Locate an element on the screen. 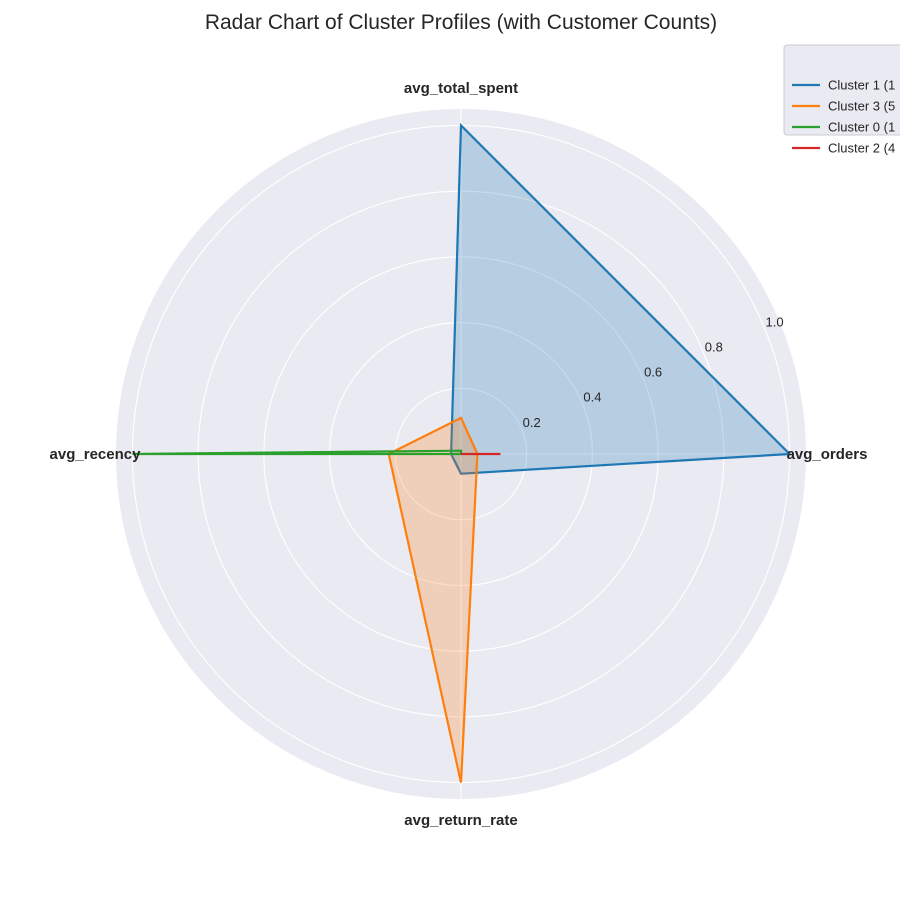 The width and height of the screenshot is (900, 900). radial-tick-label-4: 1.0 is located at coordinates (775, 321).